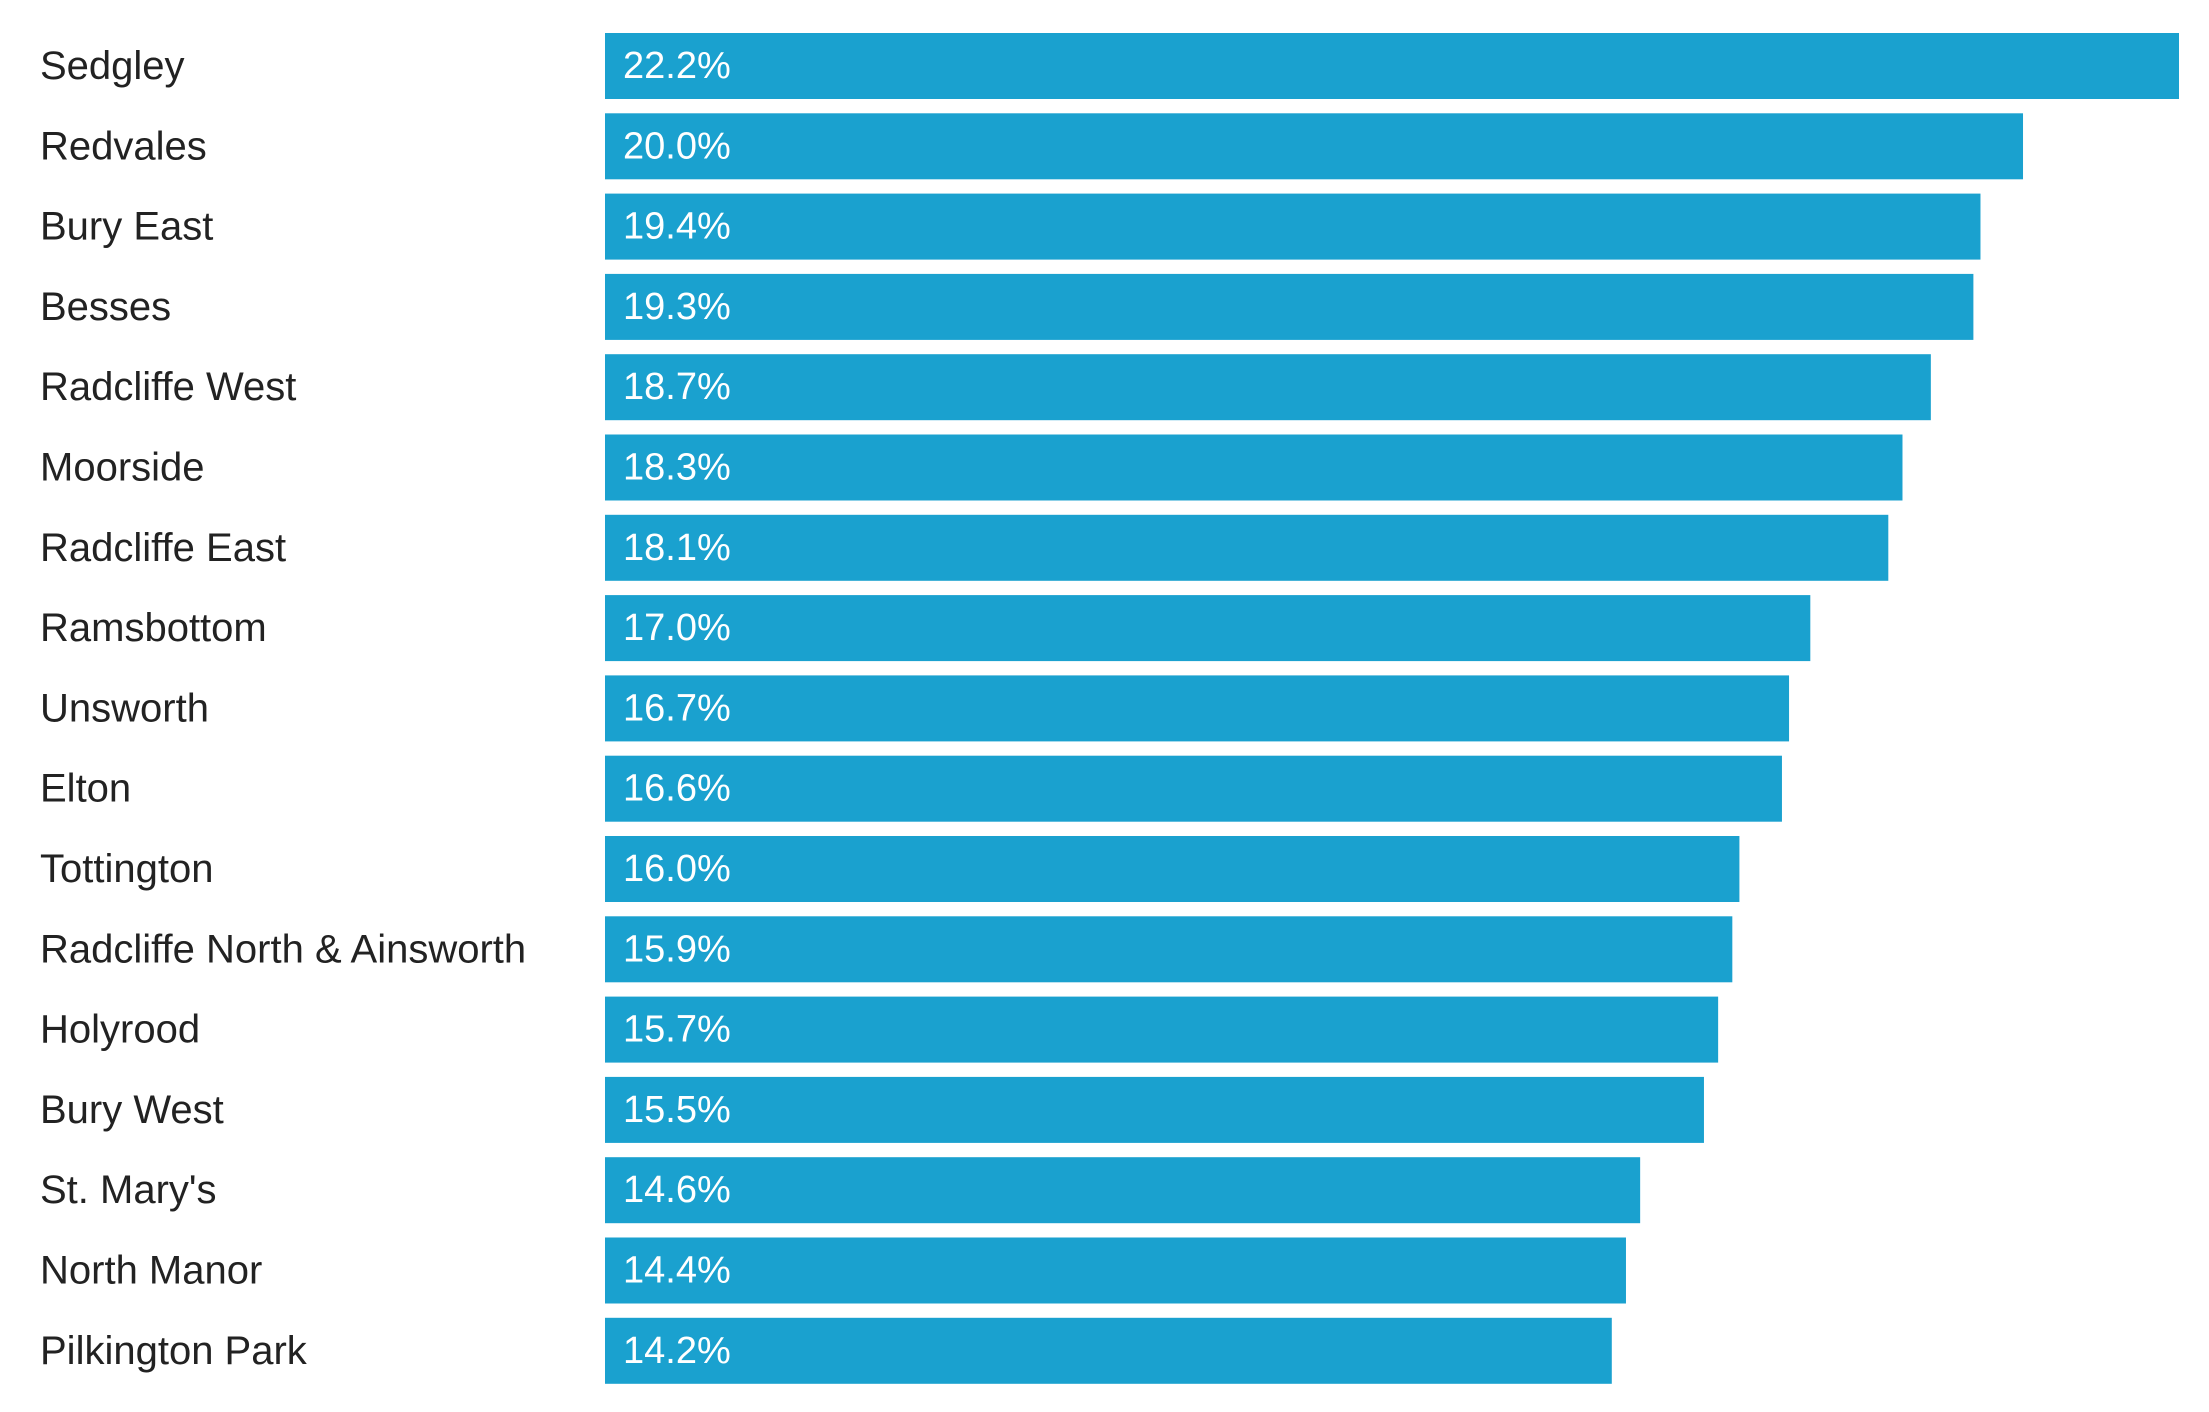 The image size is (2209, 1412). I want to click on value-label: 19.3%, so click(677, 307).